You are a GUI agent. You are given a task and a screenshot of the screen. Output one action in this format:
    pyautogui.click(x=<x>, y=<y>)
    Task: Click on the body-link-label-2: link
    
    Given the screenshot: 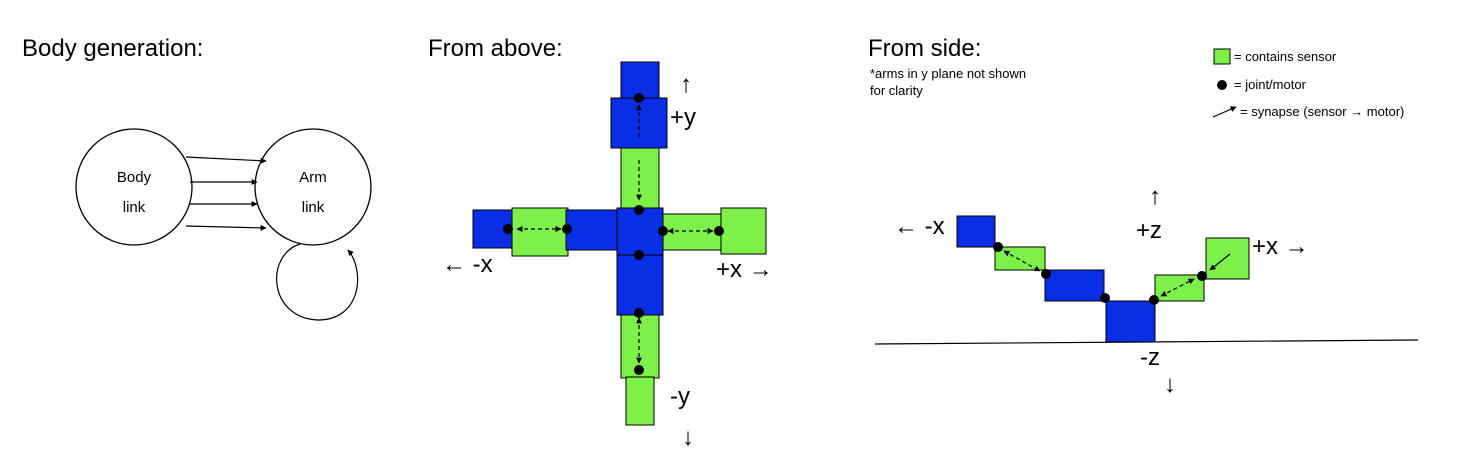 What is the action you would take?
    pyautogui.click(x=134, y=207)
    